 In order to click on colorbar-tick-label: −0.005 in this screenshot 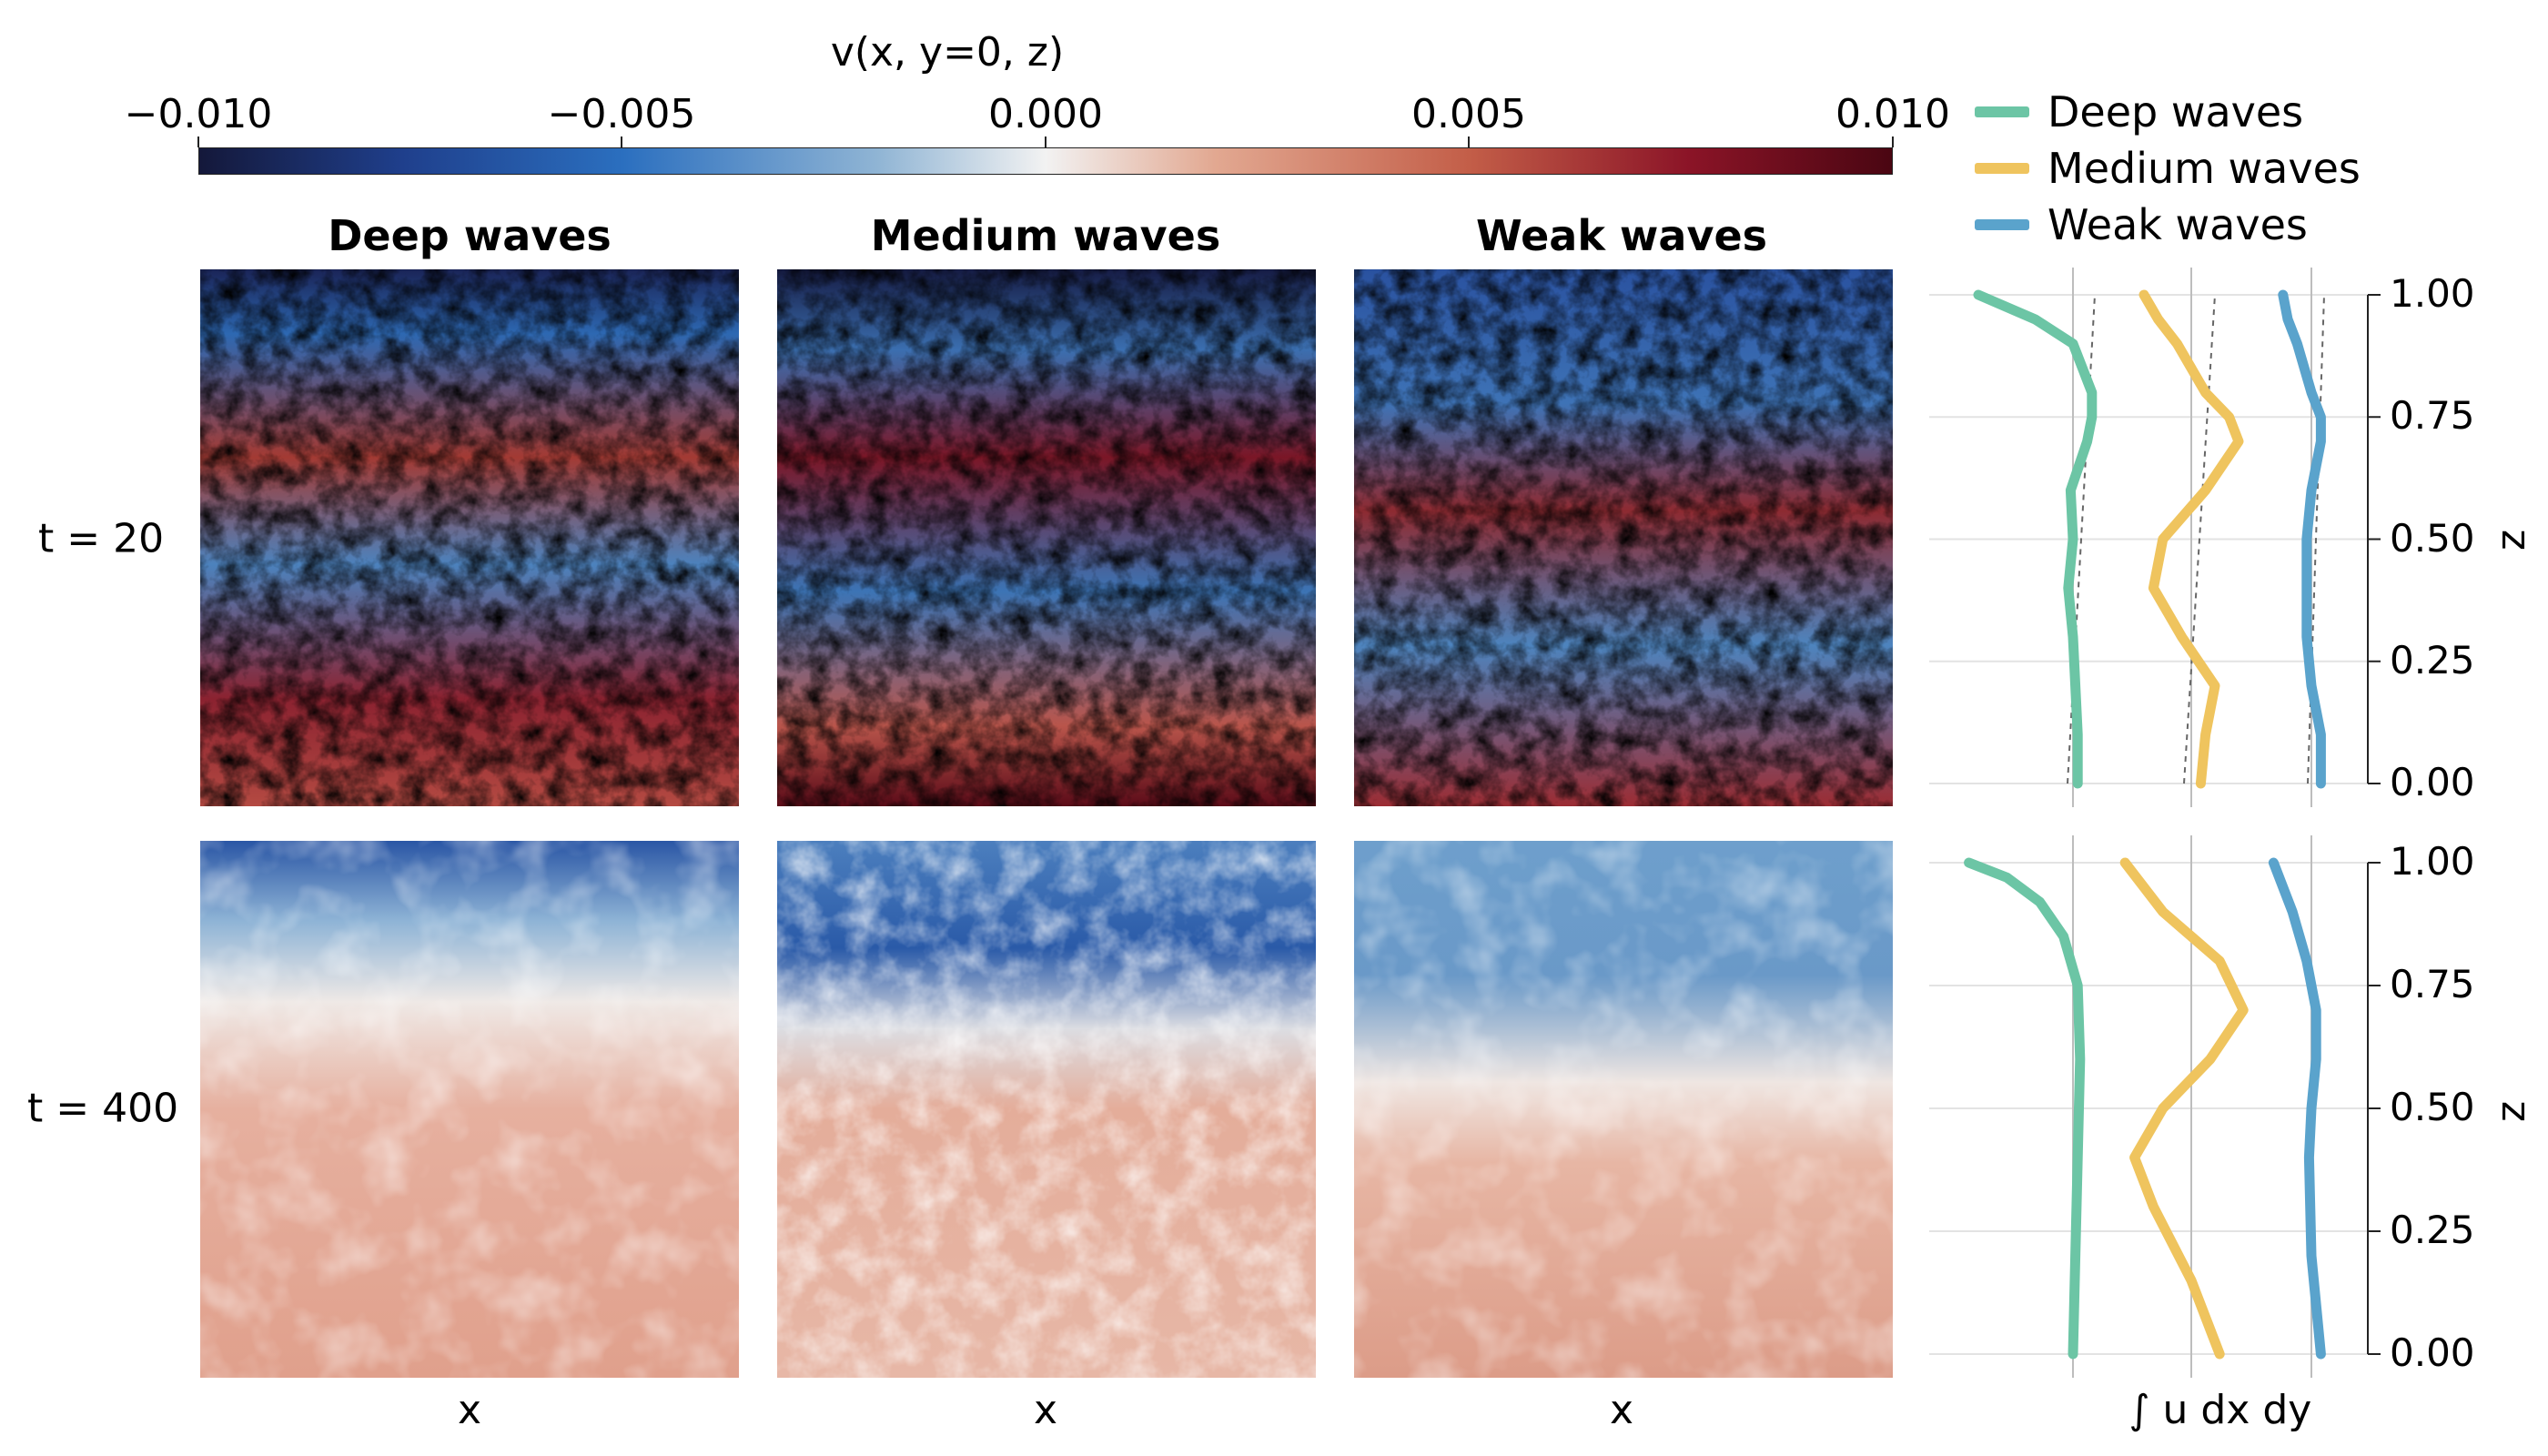, I will do `click(621, 114)`.